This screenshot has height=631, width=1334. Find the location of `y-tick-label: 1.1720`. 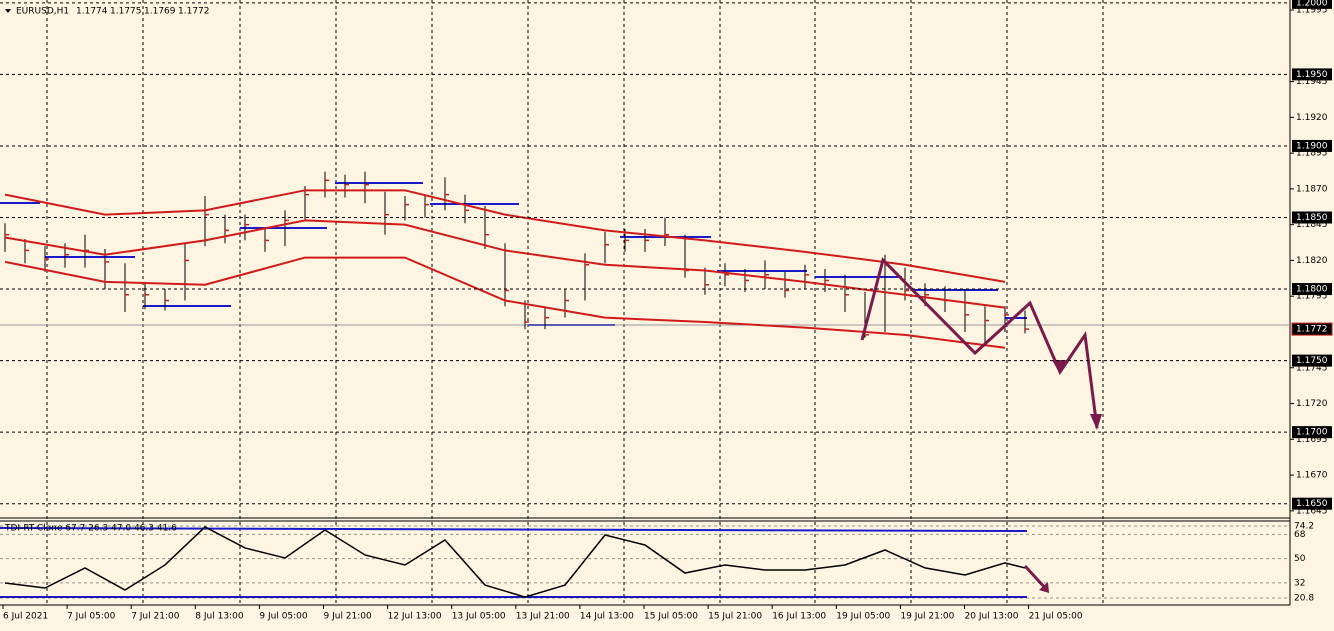

y-tick-label: 1.1720 is located at coordinates (1312, 404).